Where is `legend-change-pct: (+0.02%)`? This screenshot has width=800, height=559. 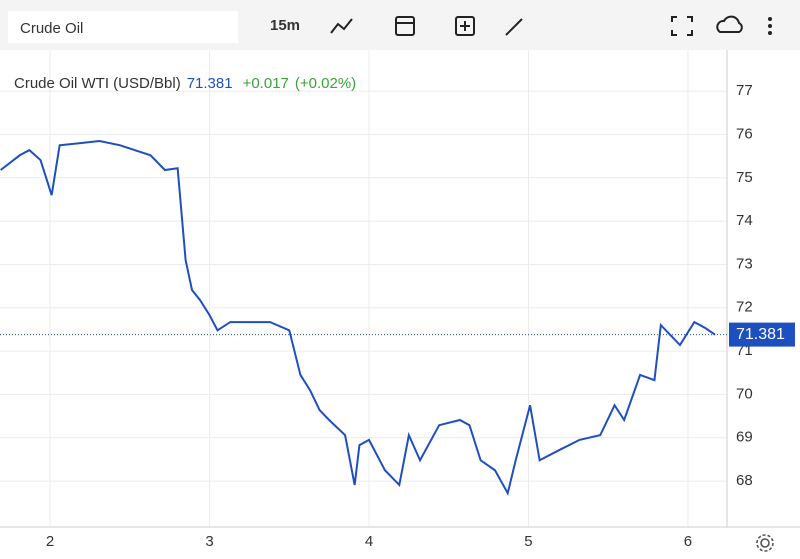 legend-change-pct: (+0.02%) is located at coordinates (325, 83).